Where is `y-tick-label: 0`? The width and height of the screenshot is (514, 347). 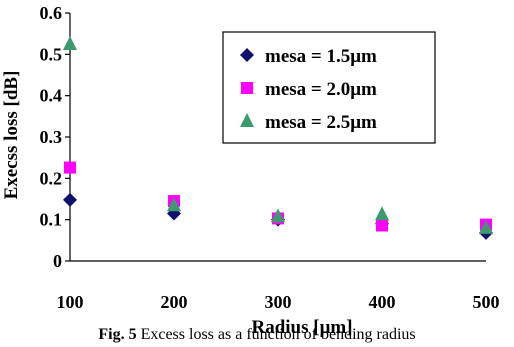 y-tick-label: 0 is located at coordinates (57, 261).